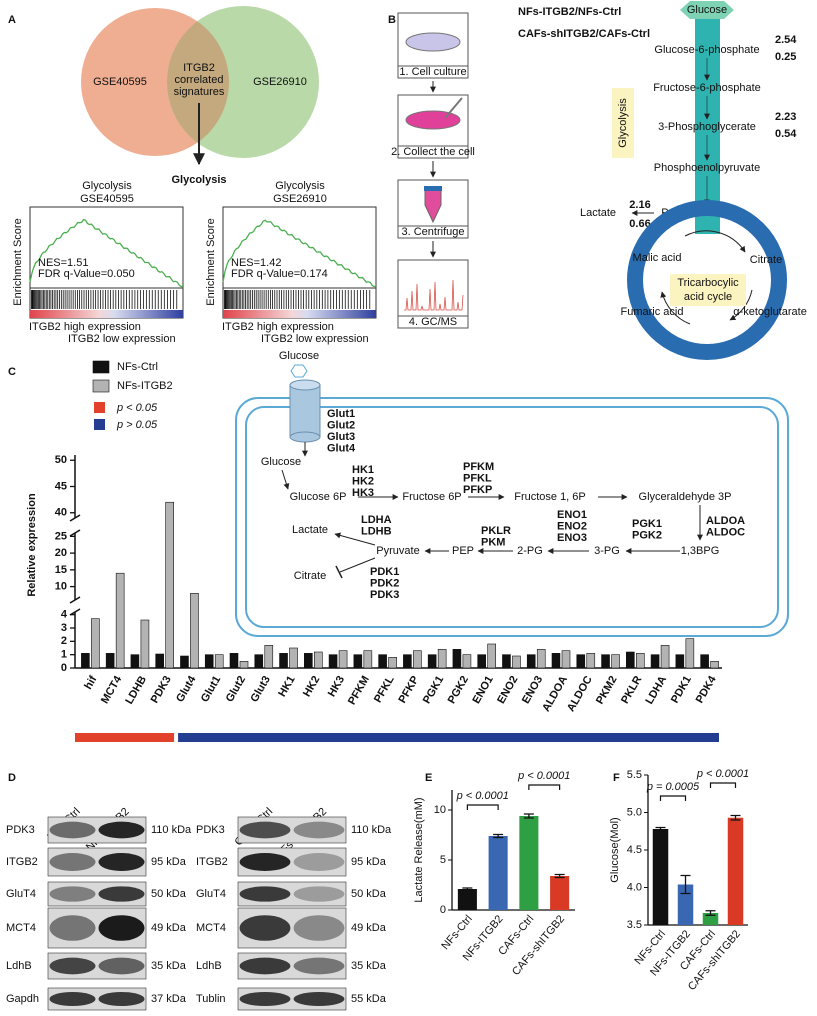 This screenshot has height=1016, width=817. What do you see at coordinates (199, 80) in the screenshot?
I see `venn-center-label: correlated` at bounding box center [199, 80].